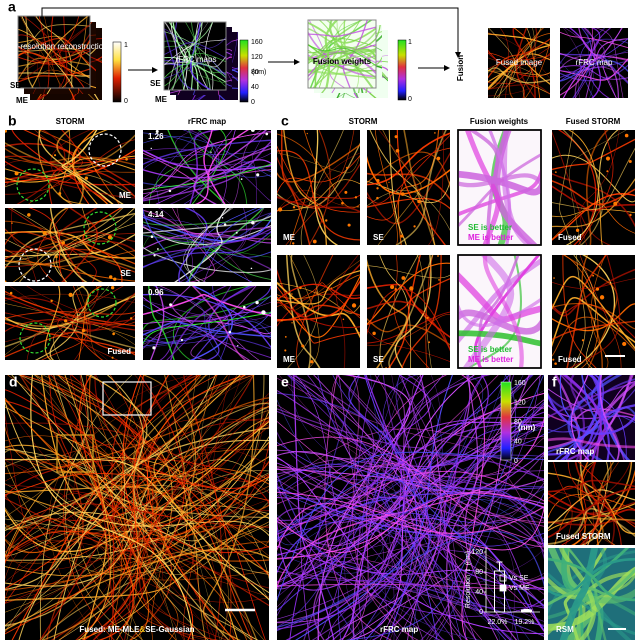  Describe the element at coordinates (207, 121) in the screenshot. I see `rfrc-map-text: rFRC map` at that location.